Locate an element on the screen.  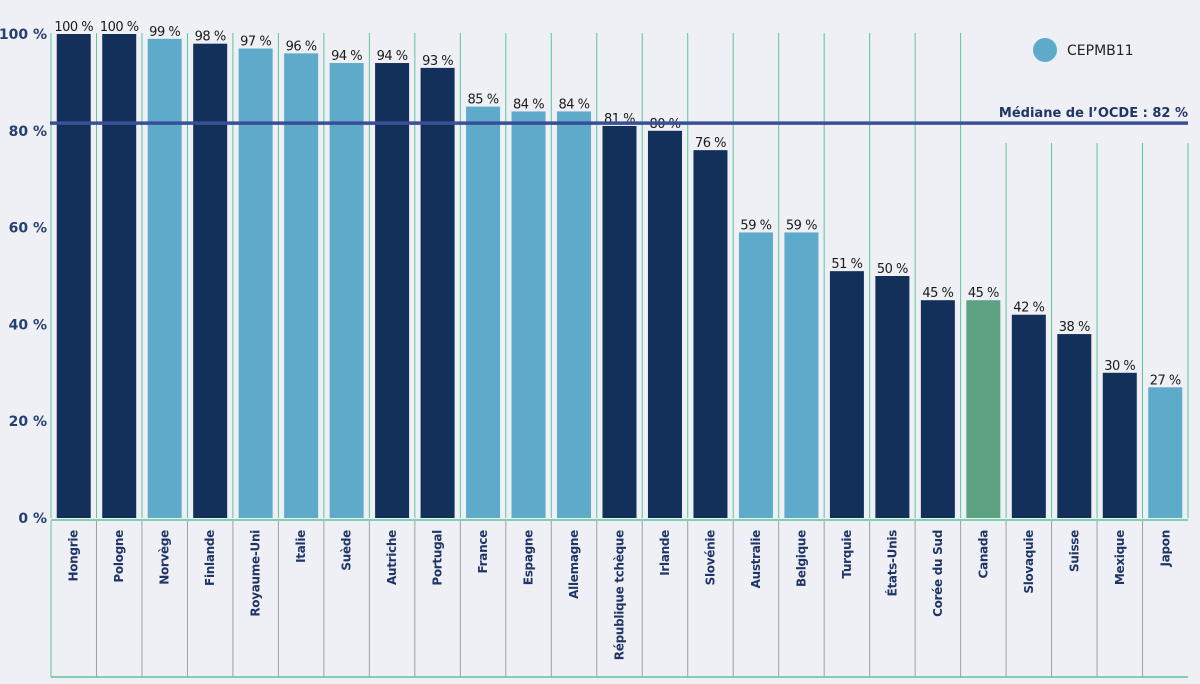
category-label: Turquie is located at coordinates (847, 554).